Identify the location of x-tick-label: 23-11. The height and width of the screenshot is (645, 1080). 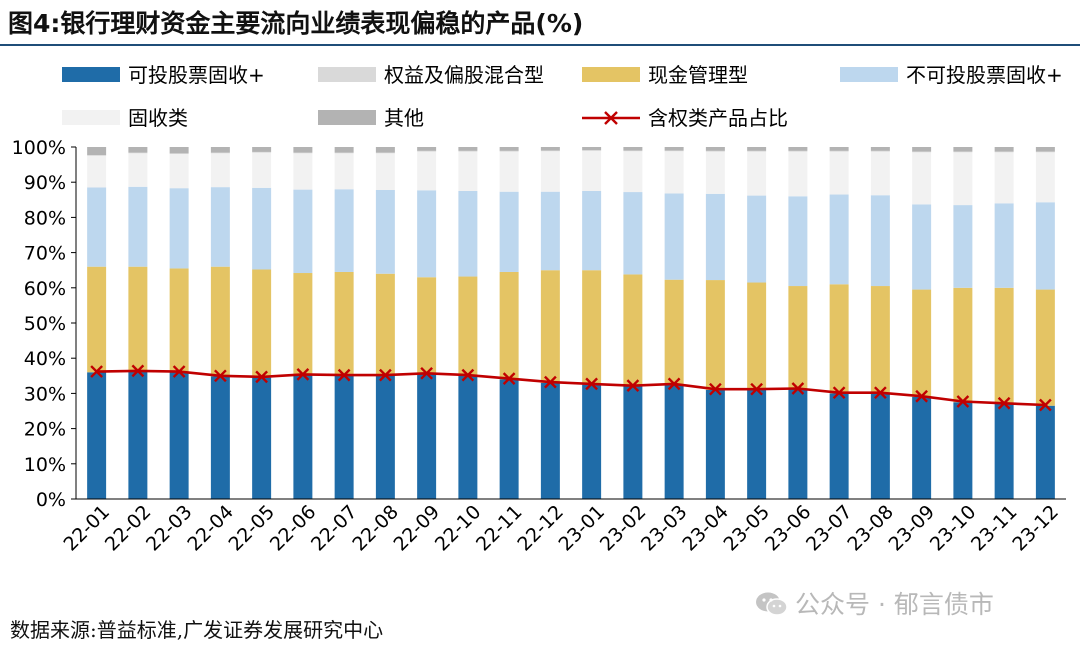
(994, 528).